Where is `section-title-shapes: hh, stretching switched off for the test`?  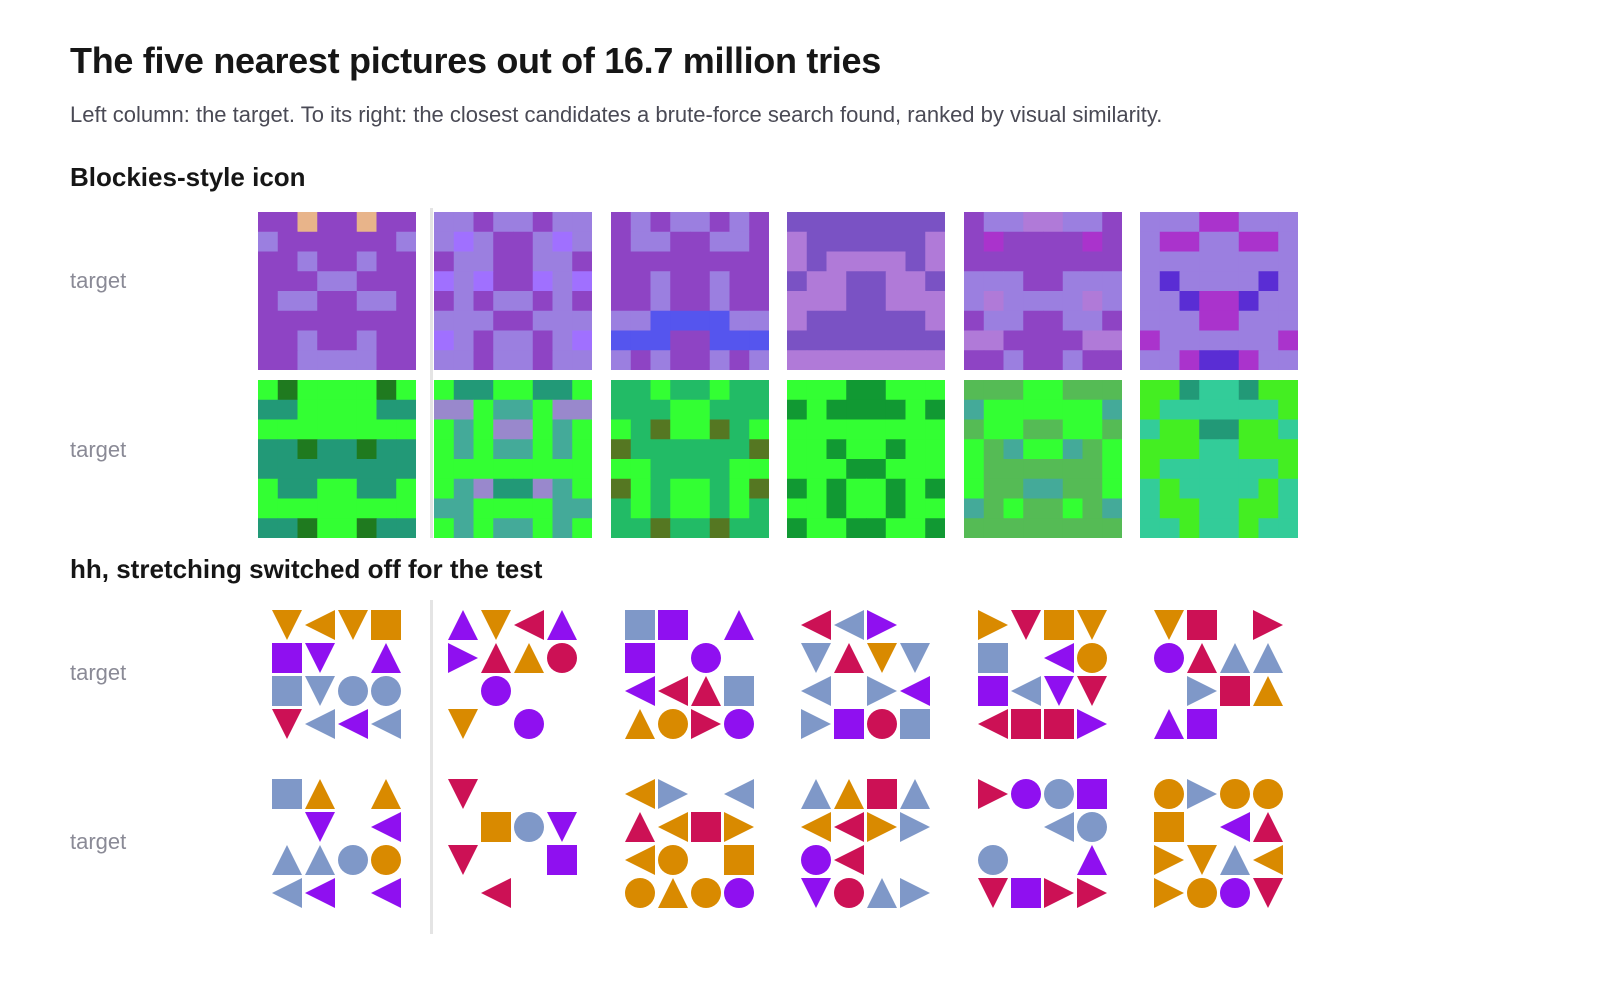
section-title-shapes: hh, stretching switched off for the test is located at coordinates (306, 569).